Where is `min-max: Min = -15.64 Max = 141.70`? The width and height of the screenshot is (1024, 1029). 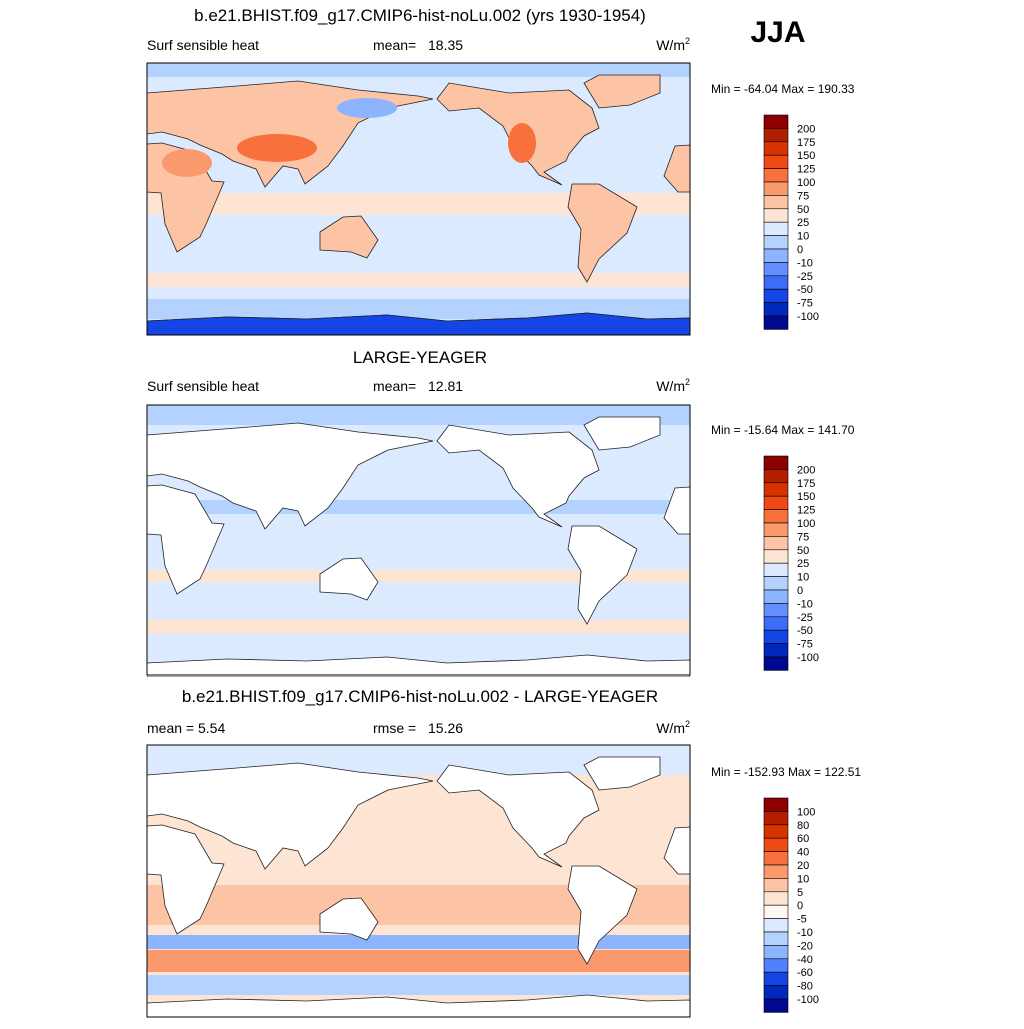 min-max: Min = -15.64 Max = 141.70 is located at coordinates (783, 430).